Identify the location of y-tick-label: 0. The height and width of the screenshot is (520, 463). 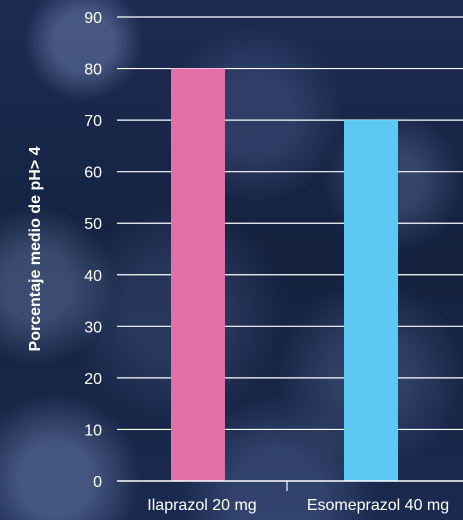
(97, 482).